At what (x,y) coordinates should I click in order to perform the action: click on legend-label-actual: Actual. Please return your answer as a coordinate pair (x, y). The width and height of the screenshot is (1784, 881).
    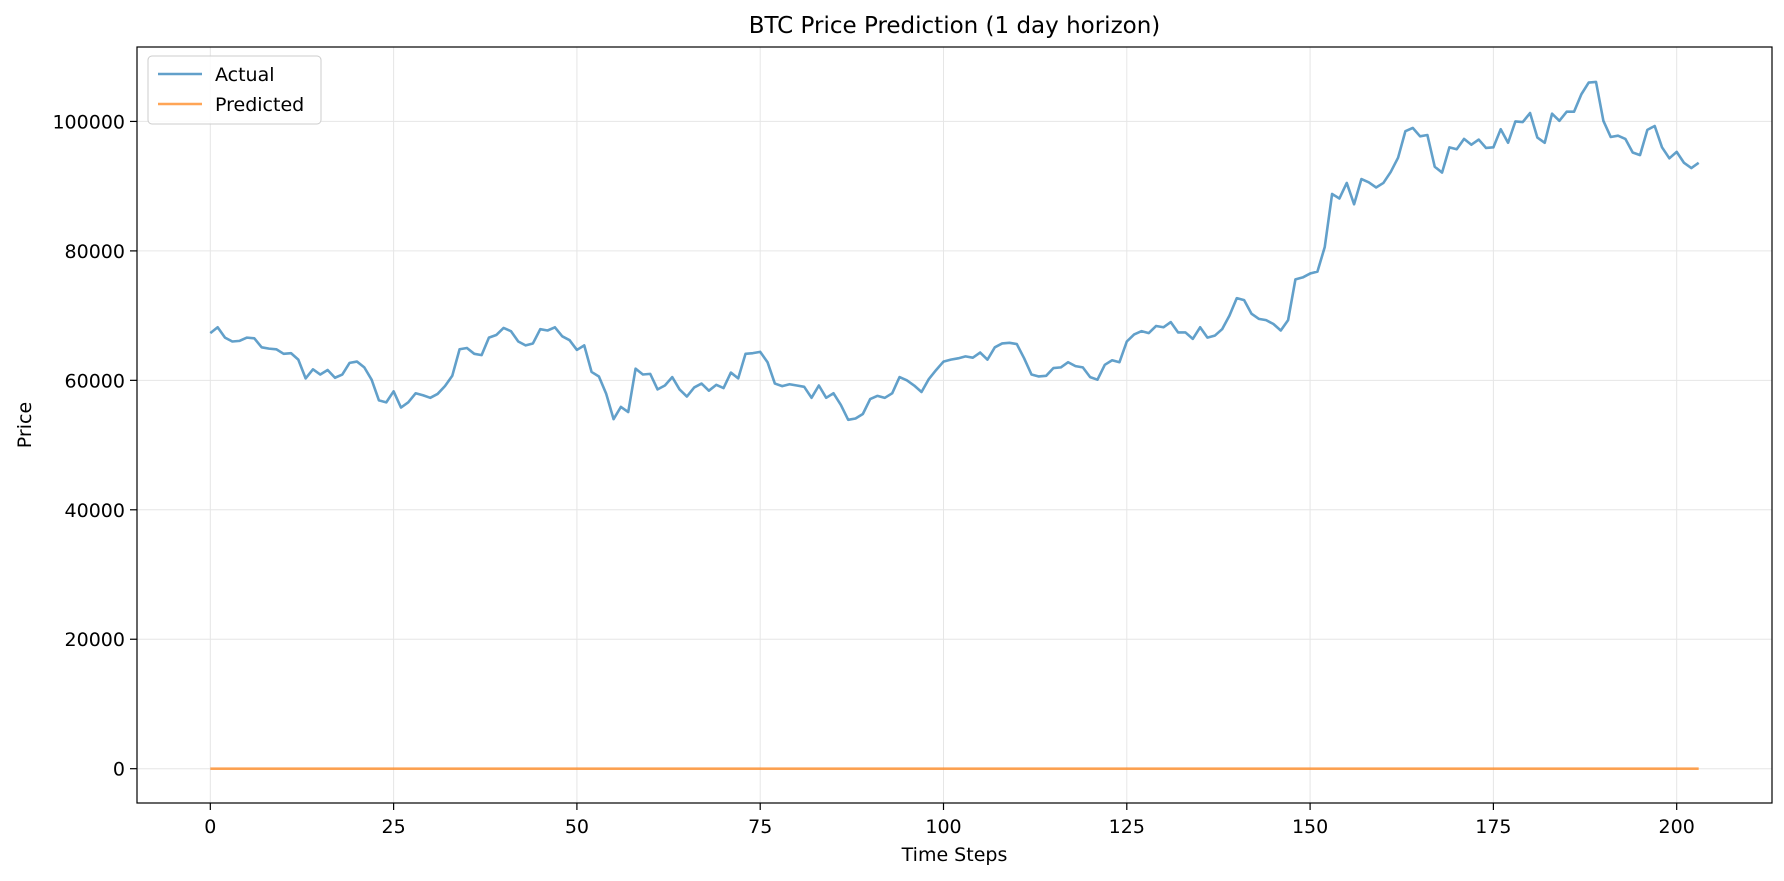
    Looking at the image, I should click on (245, 75).